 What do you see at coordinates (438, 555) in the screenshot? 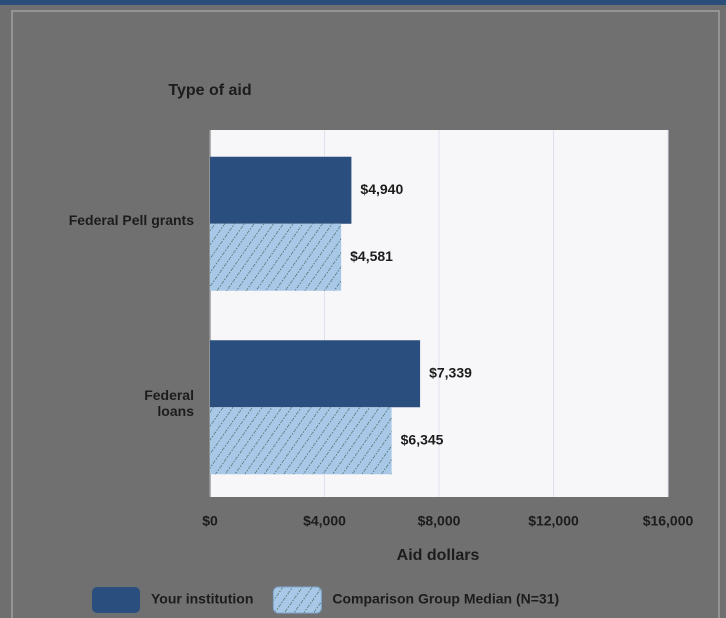
I see `x-axis-title: Aid dollars` at bounding box center [438, 555].